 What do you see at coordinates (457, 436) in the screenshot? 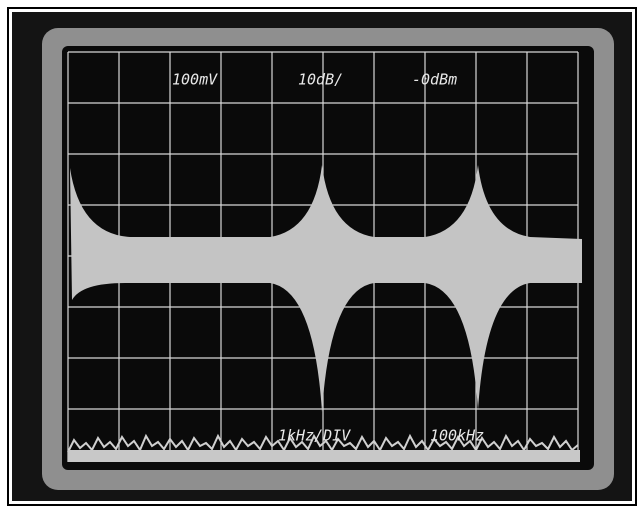
I see `sweep-label: 100kHz` at bounding box center [457, 436].